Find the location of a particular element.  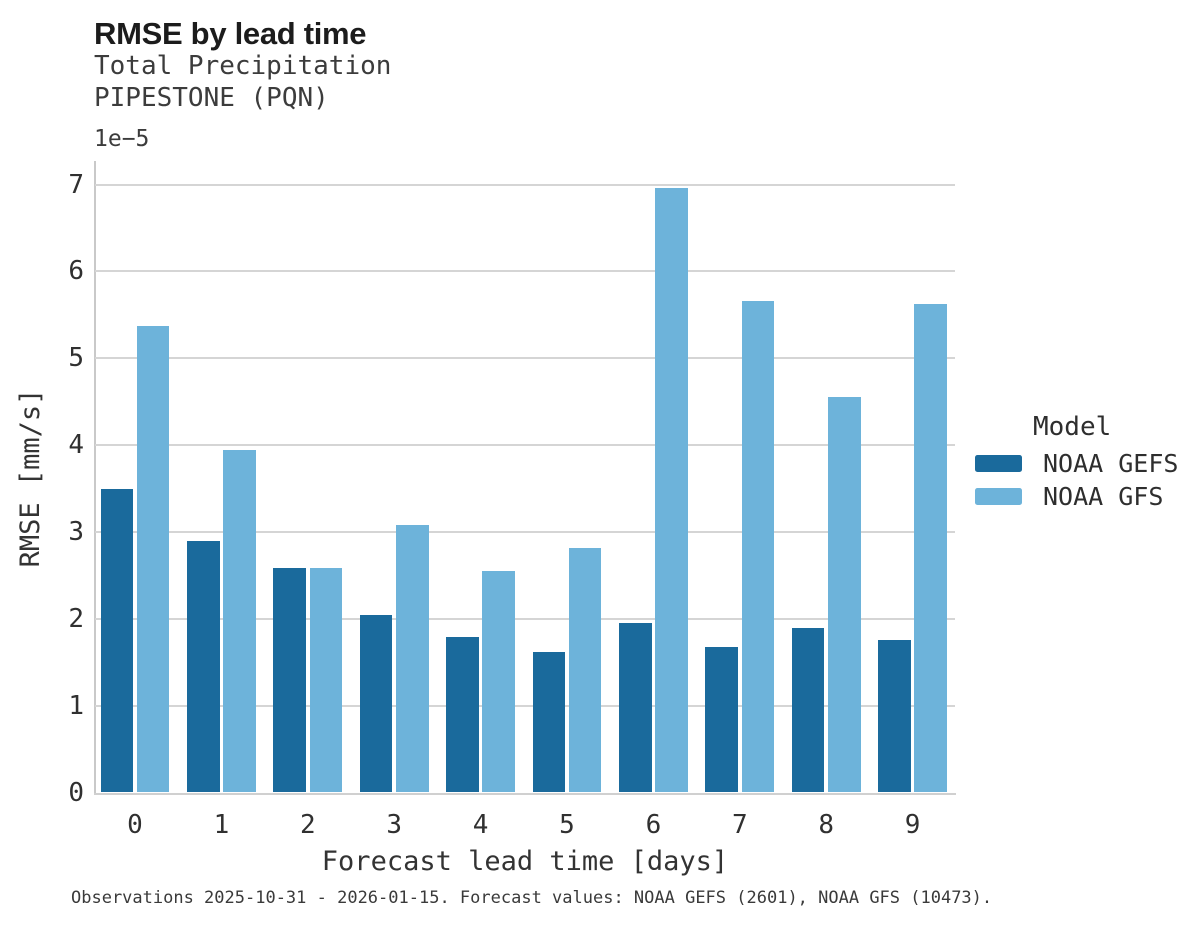

y-axis-offset-label: 1e−5 is located at coordinates (122, 139).